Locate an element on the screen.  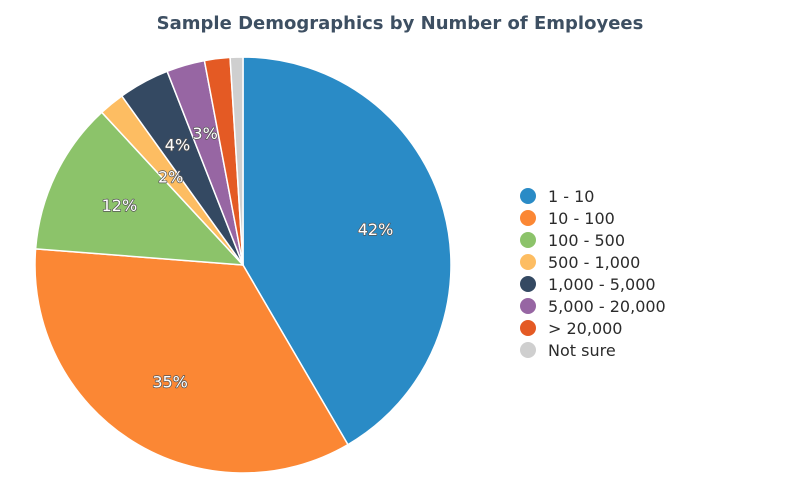
legend-label: Not sure is located at coordinates (582, 350).